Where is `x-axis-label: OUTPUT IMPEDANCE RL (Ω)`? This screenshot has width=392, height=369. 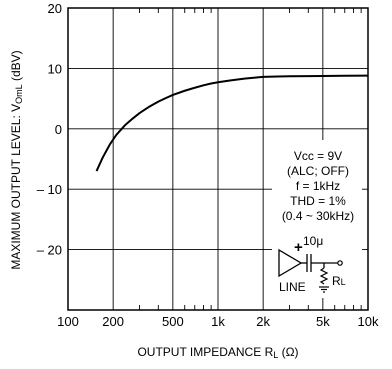
x-axis-label: OUTPUT IMPEDANCE RL (Ω) is located at coordinates (217, 352).